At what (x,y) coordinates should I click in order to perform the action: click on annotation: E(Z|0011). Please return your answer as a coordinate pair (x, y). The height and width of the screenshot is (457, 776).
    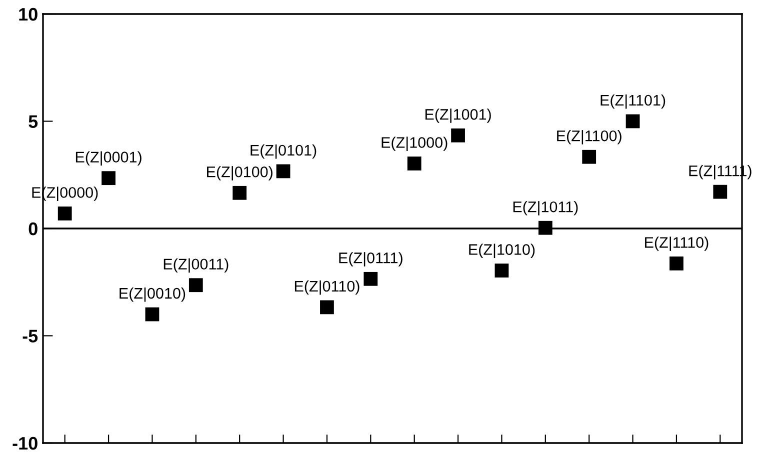
    Looking at the image, I should click on (196, 265).